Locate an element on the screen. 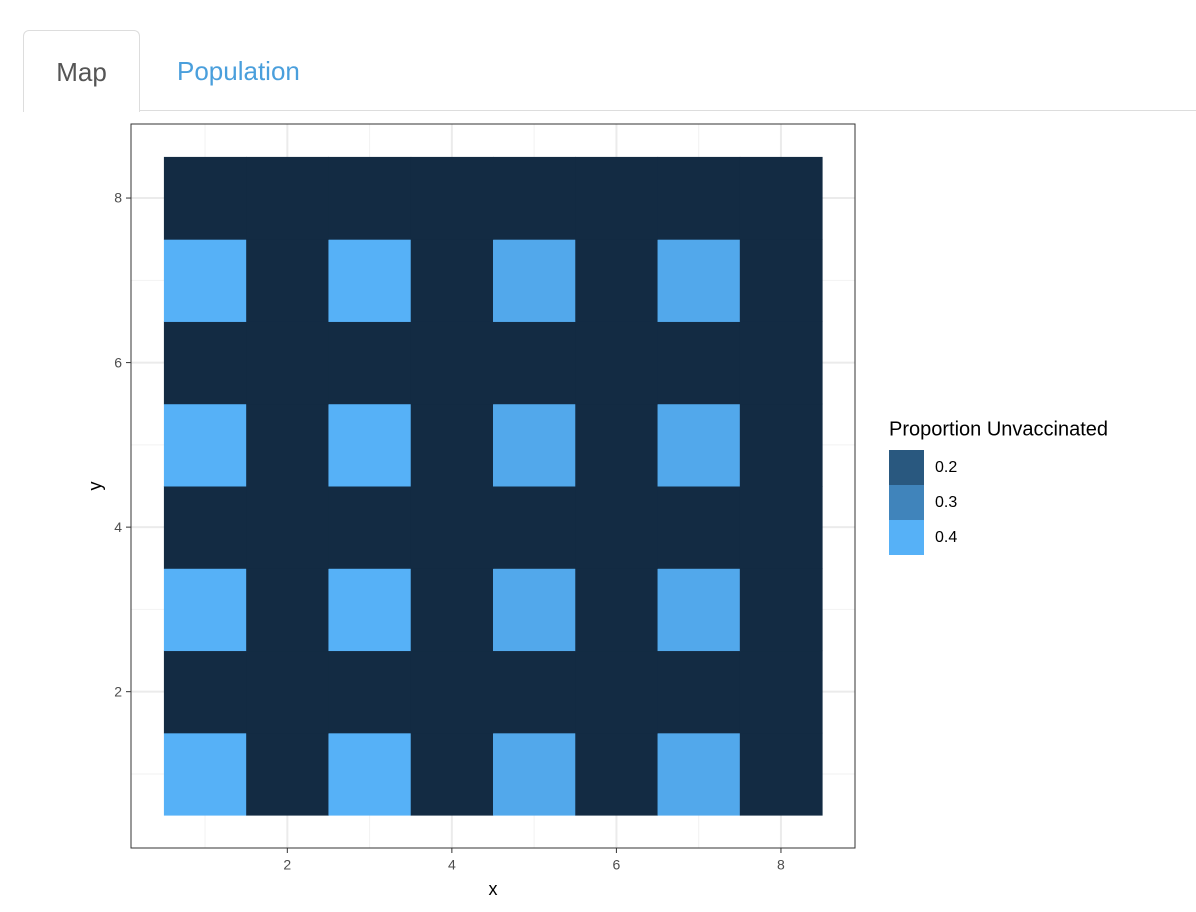  y-tick-label: 2 is located at coordinates (118, 691).